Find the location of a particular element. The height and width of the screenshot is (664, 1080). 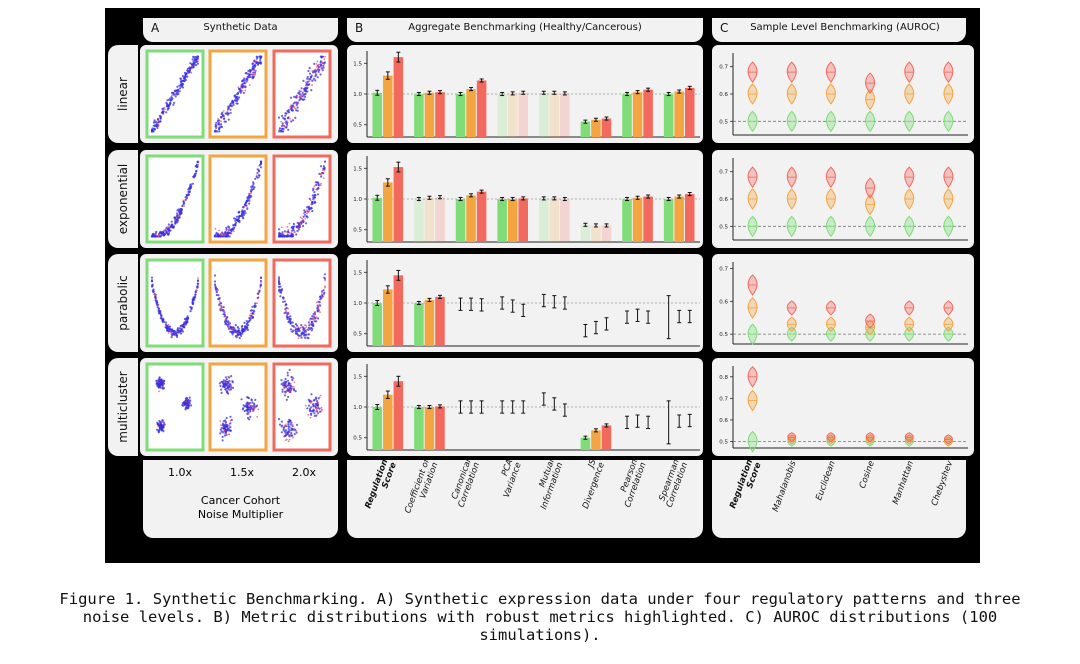

violin-category-label-2: Euclidean is located at coordinates (826, 481).